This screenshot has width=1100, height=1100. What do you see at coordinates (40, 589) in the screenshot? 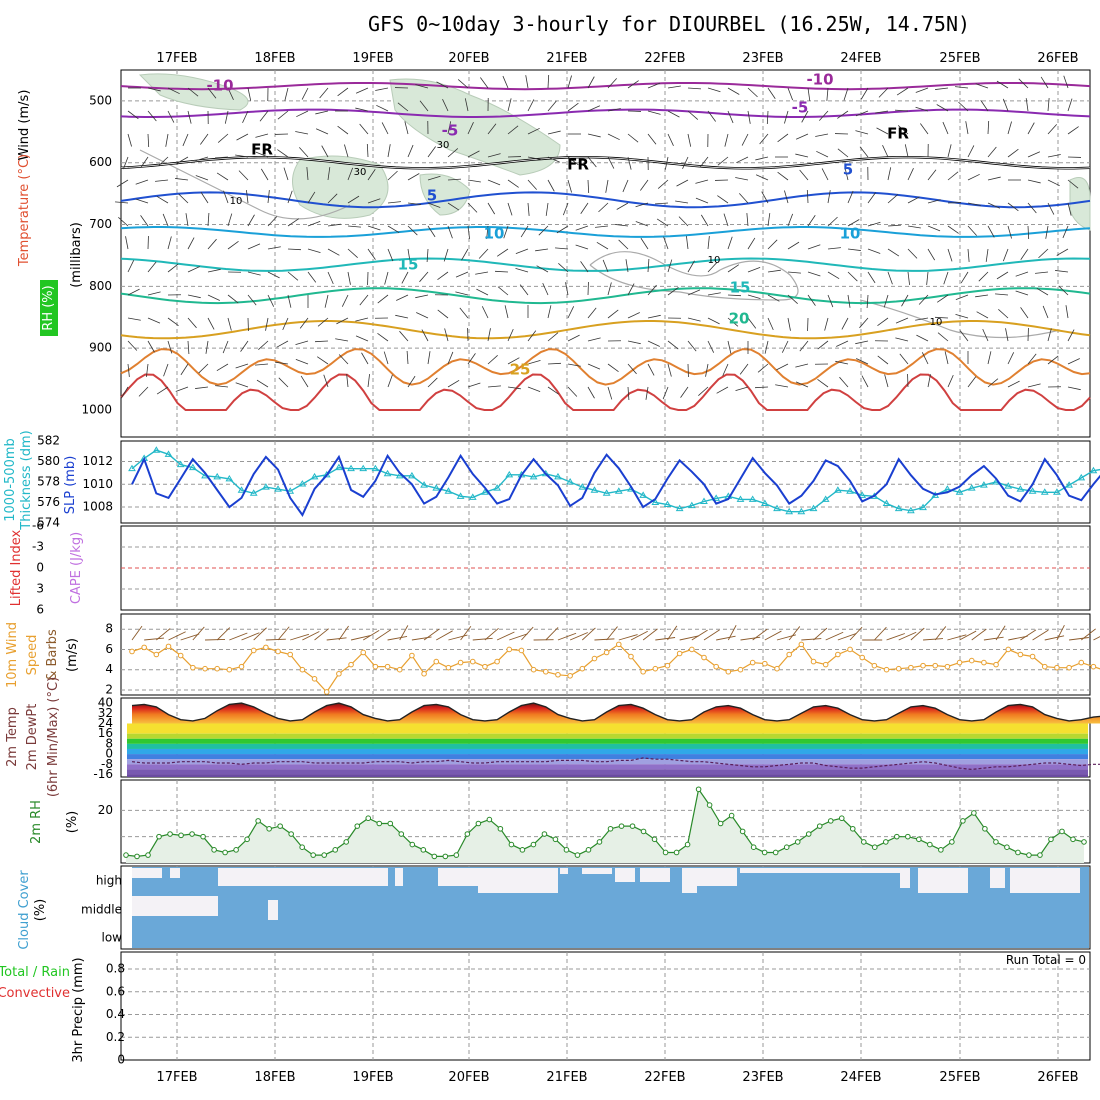
I see `li-tick-label: 3` at bounding box center [40, 589].